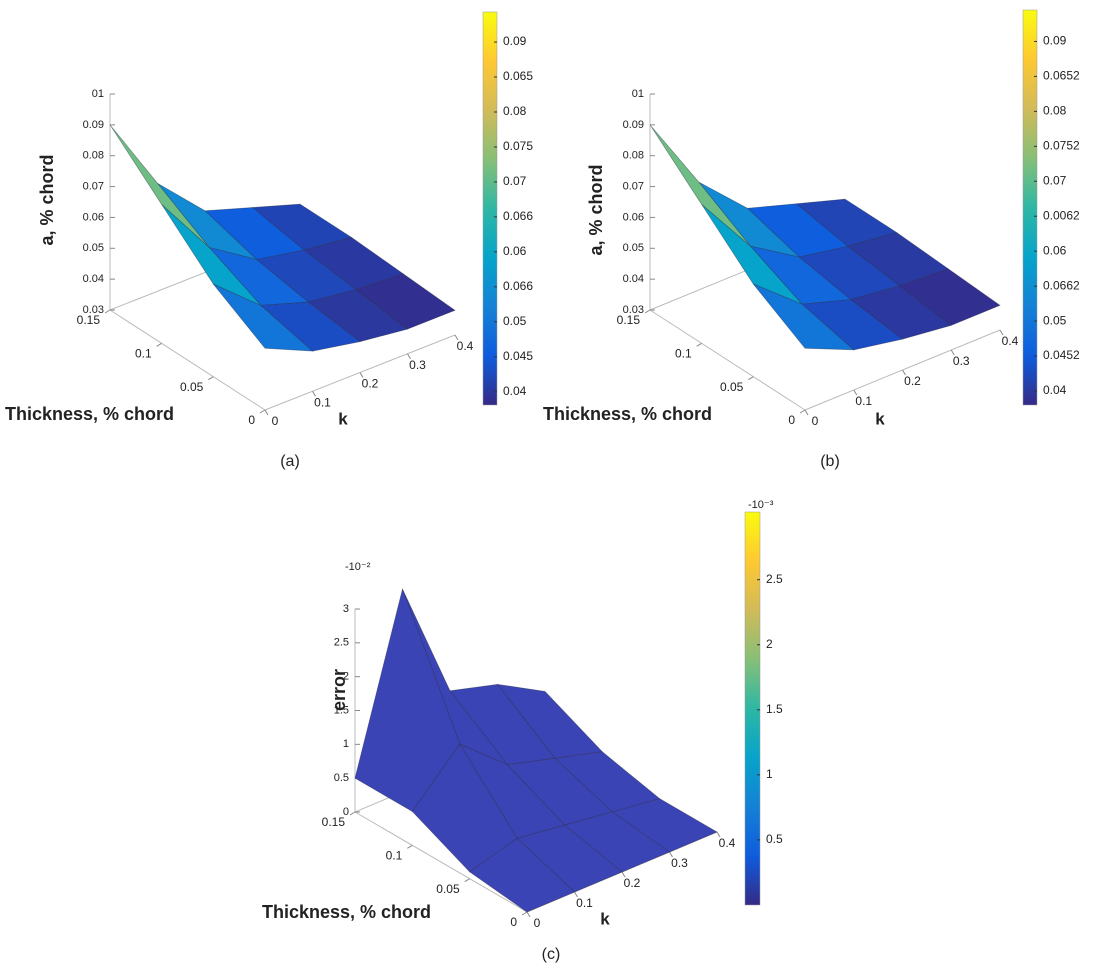 Image resolution: width=1097 pixels, height=976 pixels. Describe the element at coordinates (774, 709) in the screenshot. I see `colorbar-tick-label: 1.5` at that location.